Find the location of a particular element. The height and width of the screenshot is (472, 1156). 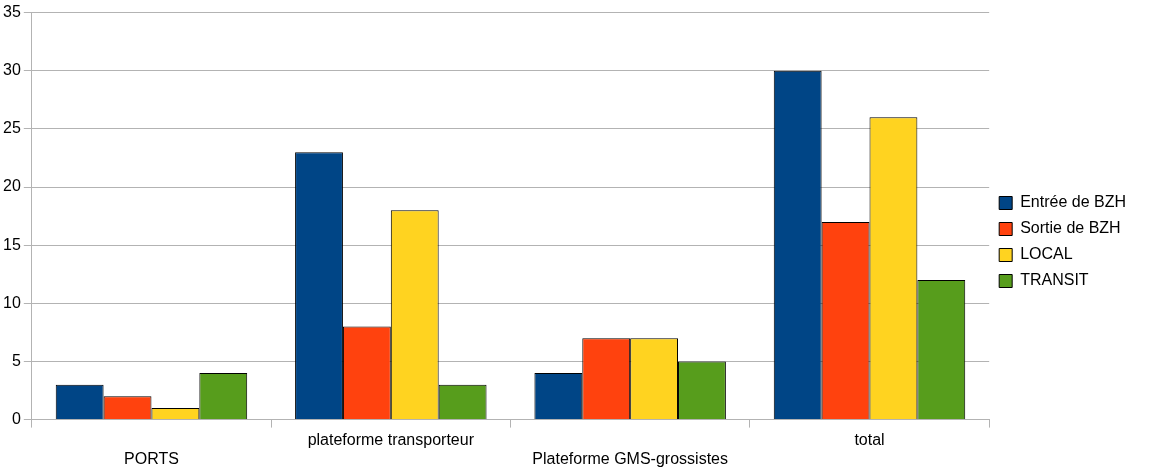

legend-label: Sortie de BZH is located at coordinates (1070, 228).